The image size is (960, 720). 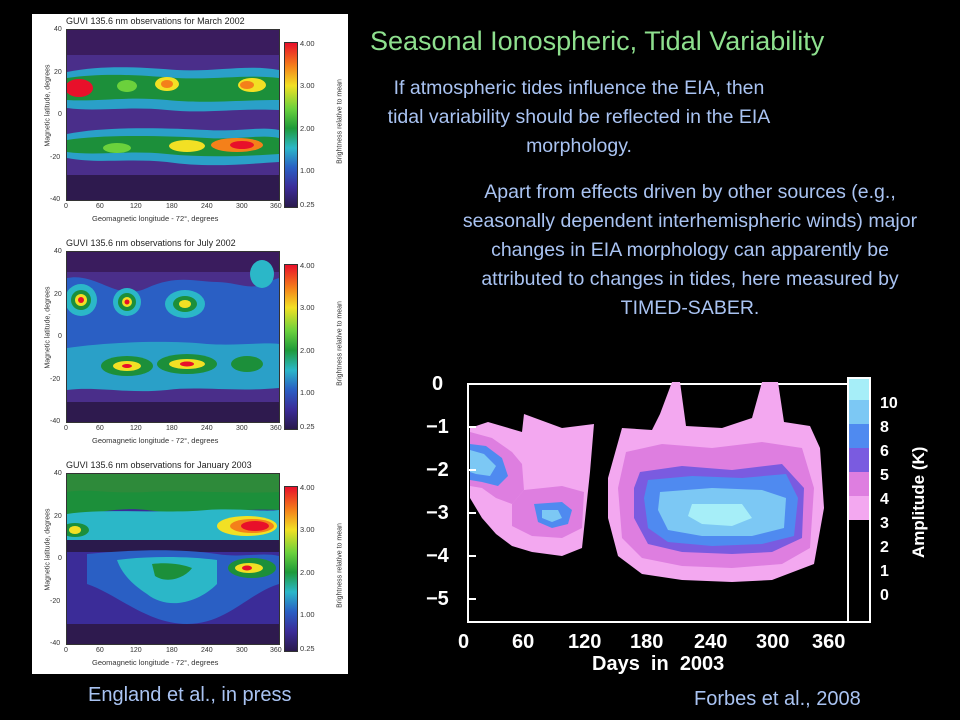 I want to click on saber-amplitude-field, so click(x=647, y=482).